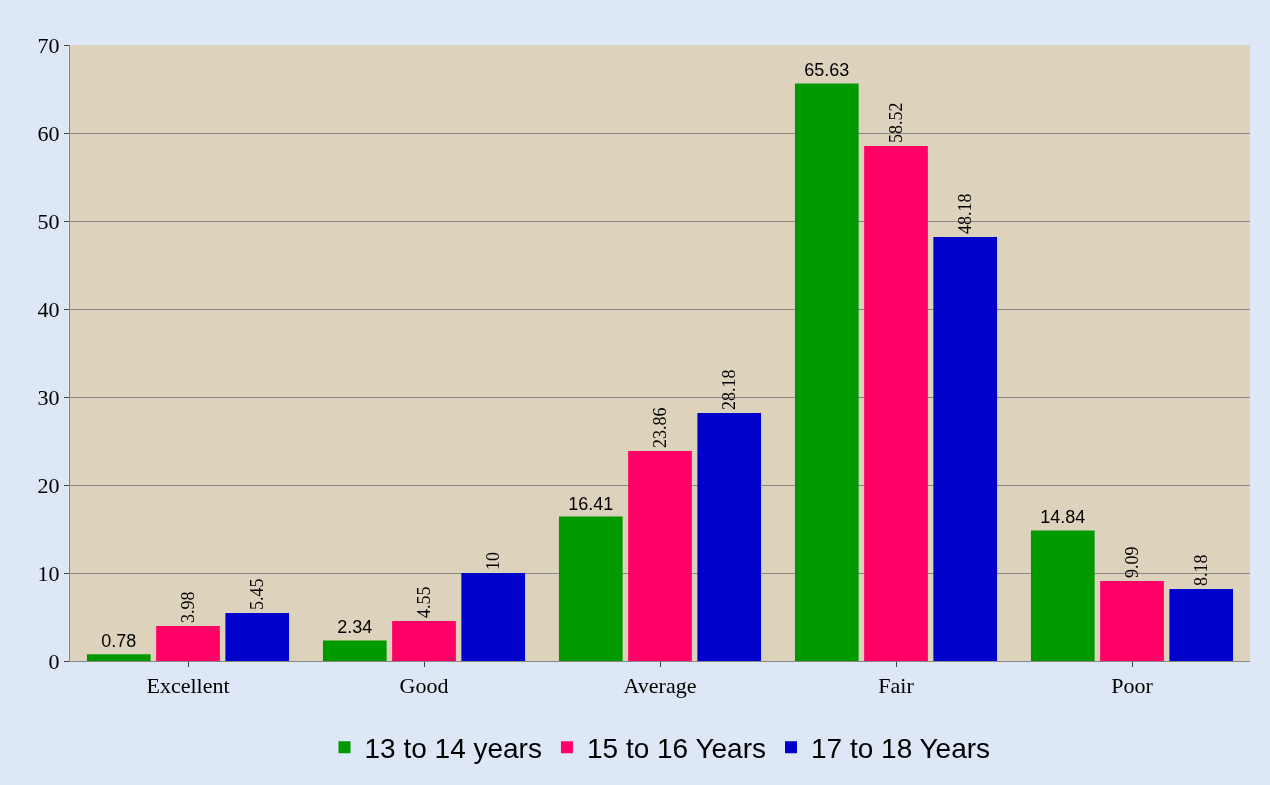  What do you see at coordinates (896, 686) in the screenshot?
I see `x-tick-label: Fair` at bounding box center [896, 686].